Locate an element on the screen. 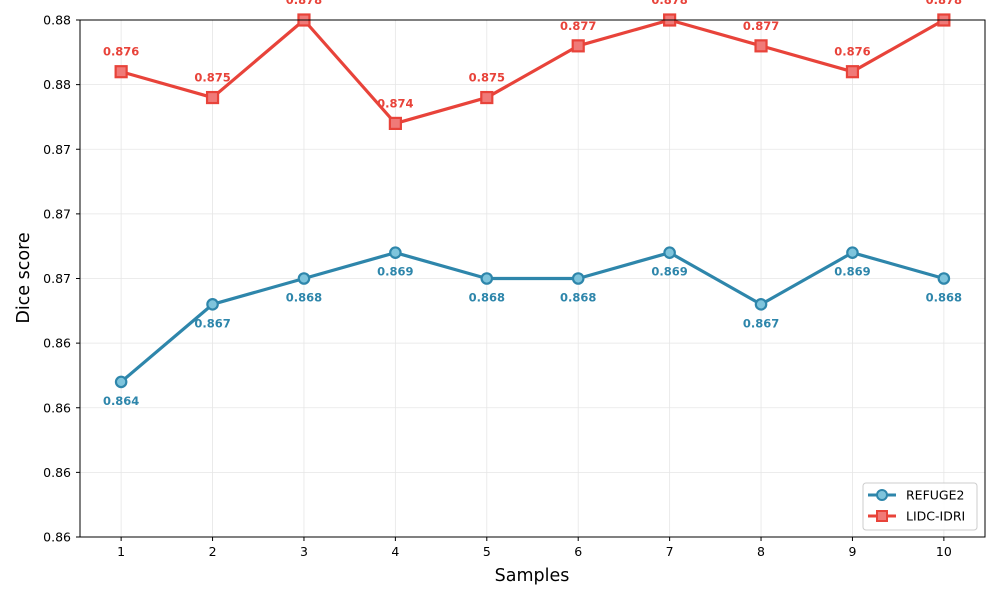 The height and width of the screenshot is (600, 1000). x-tick-label: 6 is located at coordinates (578, 551).